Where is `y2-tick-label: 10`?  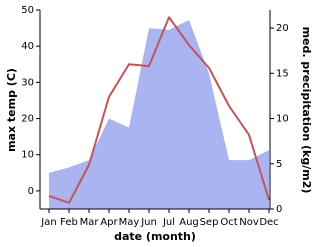 y2-tick-label: 10 is located at coordinates (282, 119).